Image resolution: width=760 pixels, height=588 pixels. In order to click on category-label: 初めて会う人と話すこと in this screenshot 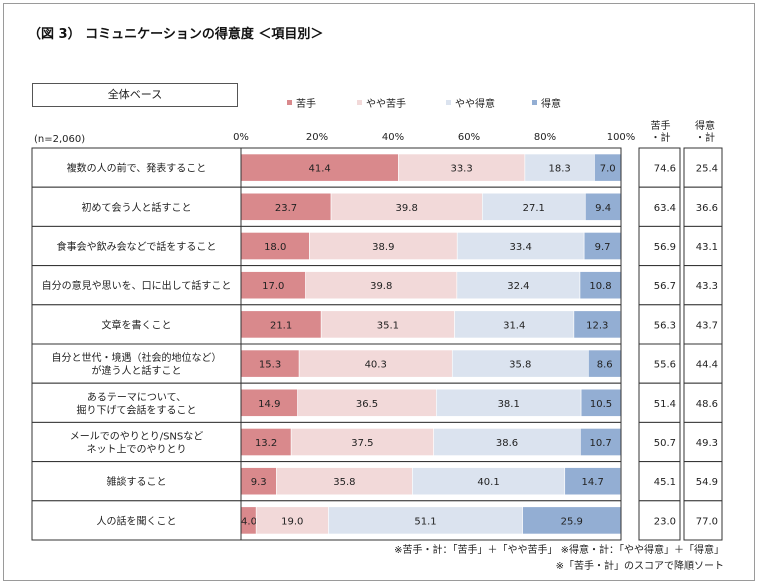, I will do `click(137, 207)`.